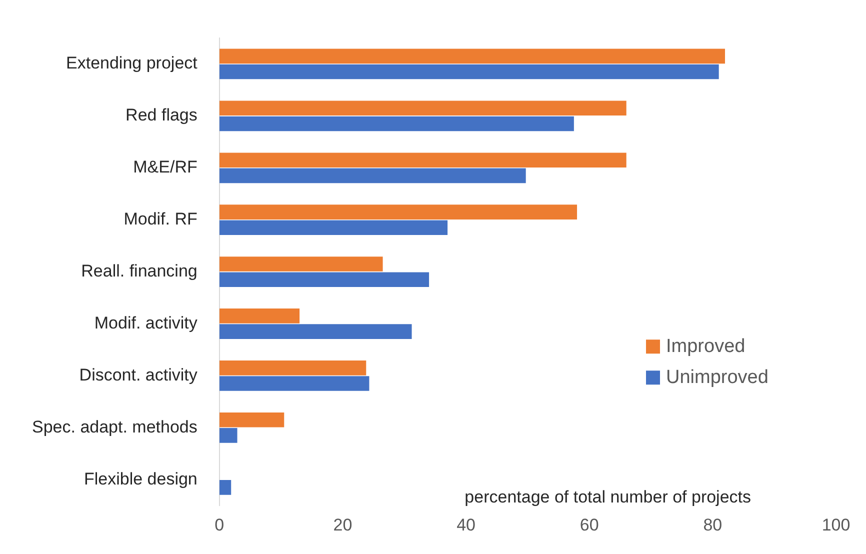  Describe the element at coordinates (706, 346) in the screenshot. I see `legend-label: Improved` at that location.